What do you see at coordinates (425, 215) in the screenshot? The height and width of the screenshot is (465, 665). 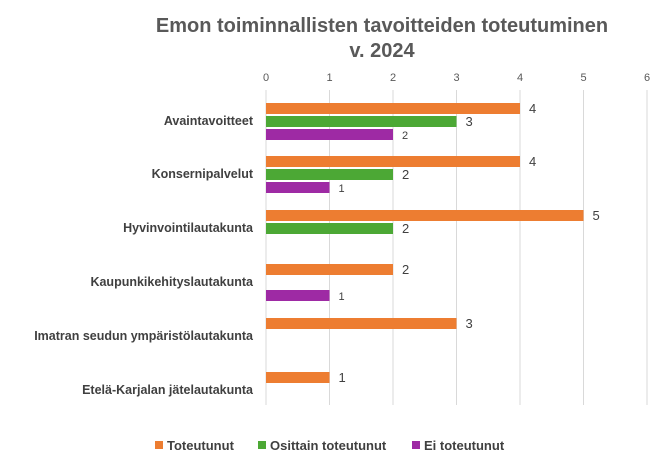 I see `bar-toteutunut-hyvinvointilautakunta` at bounding box center [425, 215].